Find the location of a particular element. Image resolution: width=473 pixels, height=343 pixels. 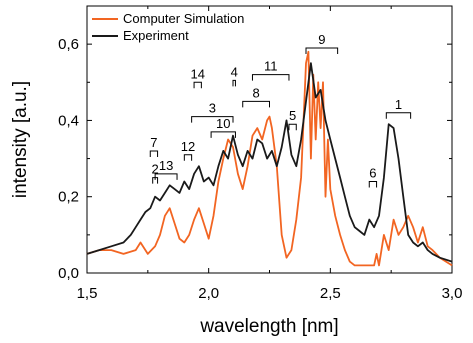

legend-label: Experiment is located at coordinates (156, 35).